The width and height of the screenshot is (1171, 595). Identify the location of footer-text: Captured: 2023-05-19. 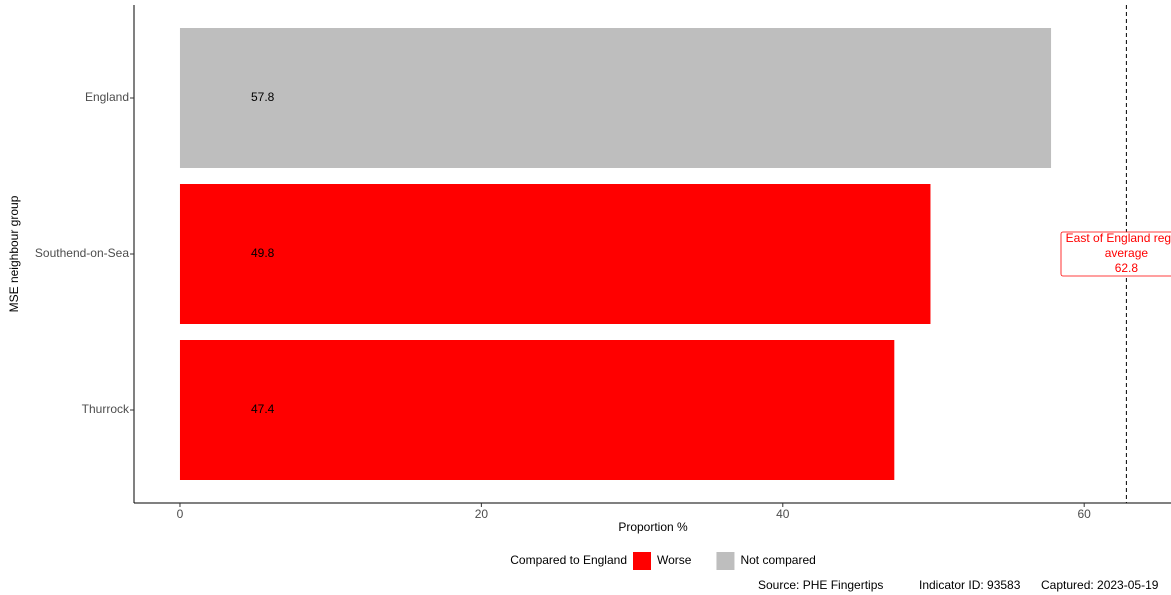
(1100, 585).